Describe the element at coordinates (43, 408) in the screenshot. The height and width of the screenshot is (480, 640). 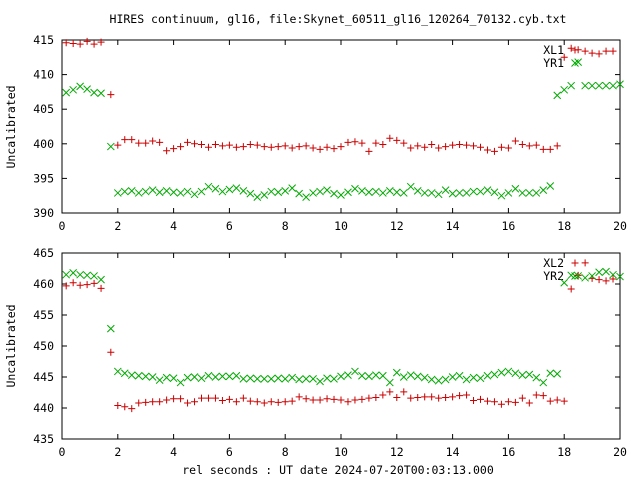
I see `bottom-y-tick-label: 440` at that location.